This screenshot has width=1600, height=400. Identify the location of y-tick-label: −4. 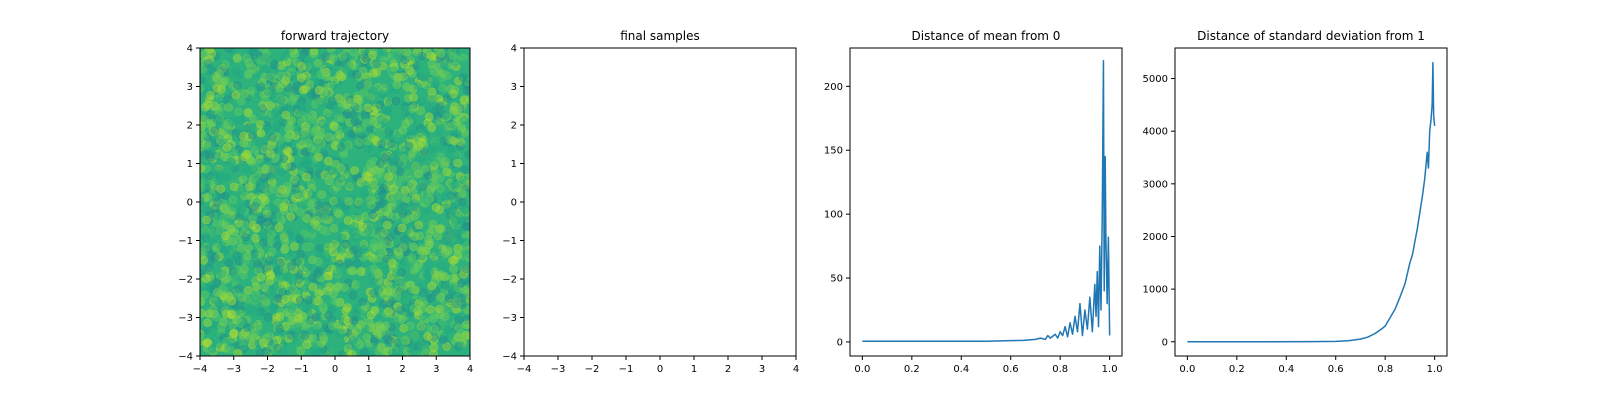
(509, 357).